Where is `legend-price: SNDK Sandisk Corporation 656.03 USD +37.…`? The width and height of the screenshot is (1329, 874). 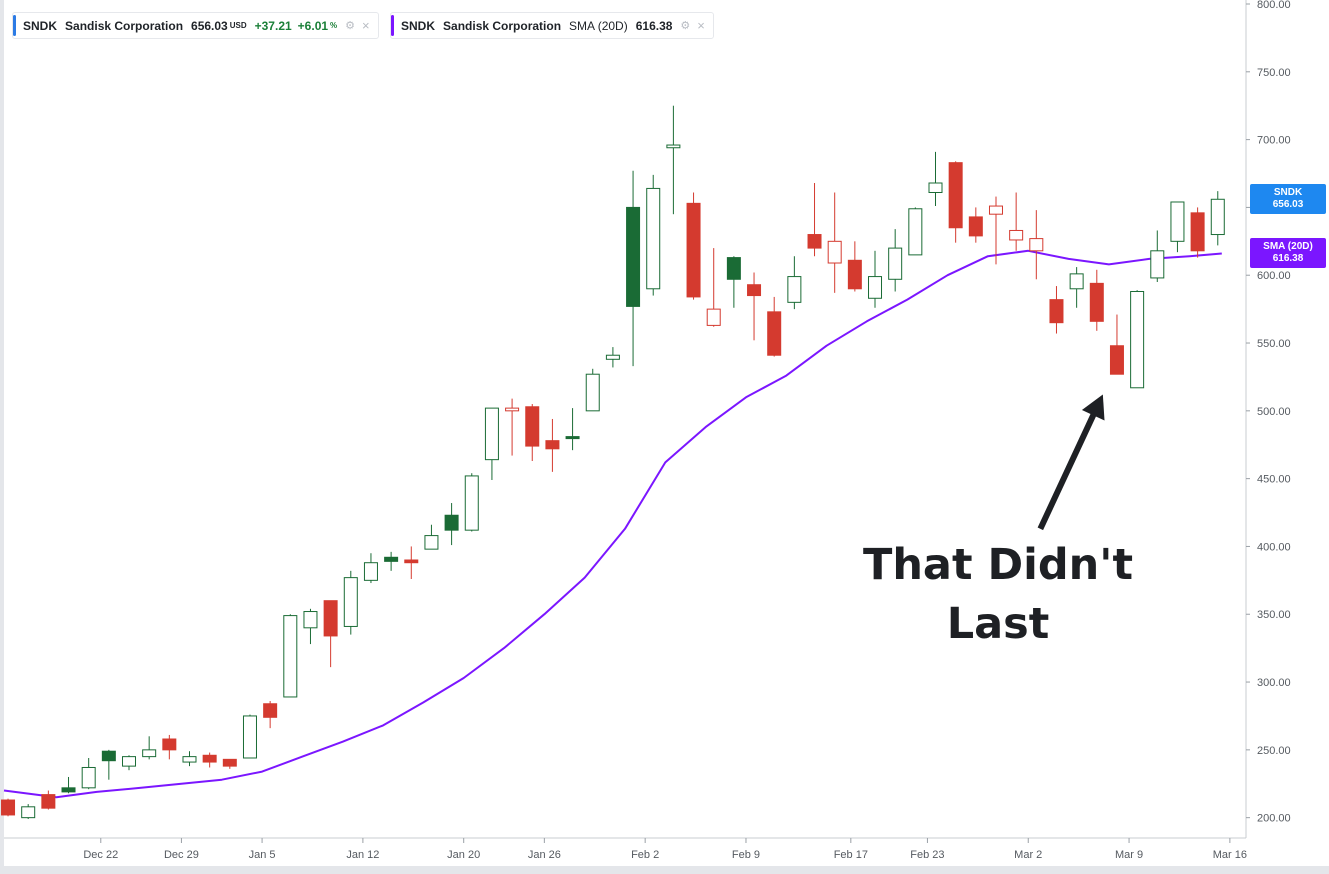 legend-price: SNDK Sandisk Corporation 656.03 USD +37.… is located at coordinates (195, 25).